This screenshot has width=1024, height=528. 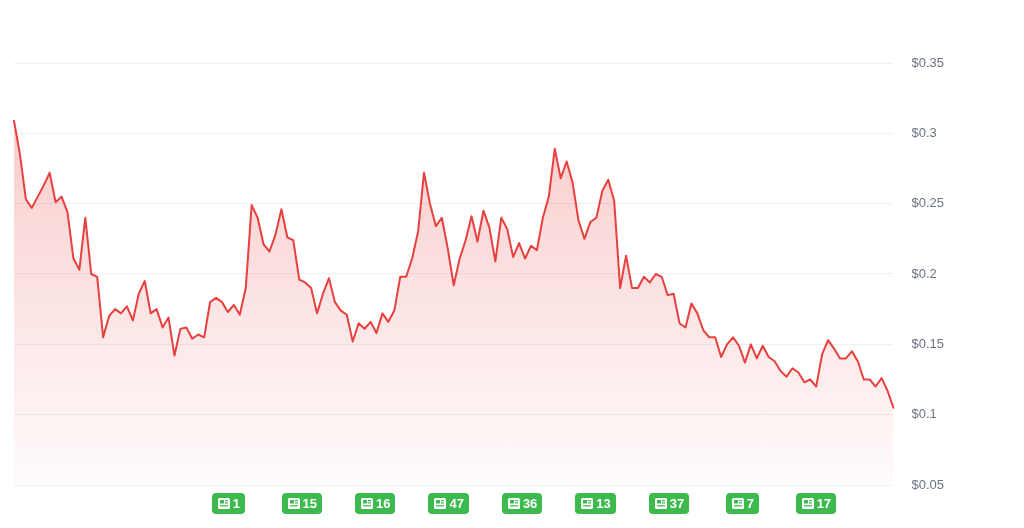 What do you see at coordinates (595, 503) in the screenshot?
I see `news-badge: 13` at bounding box center [595, 503].